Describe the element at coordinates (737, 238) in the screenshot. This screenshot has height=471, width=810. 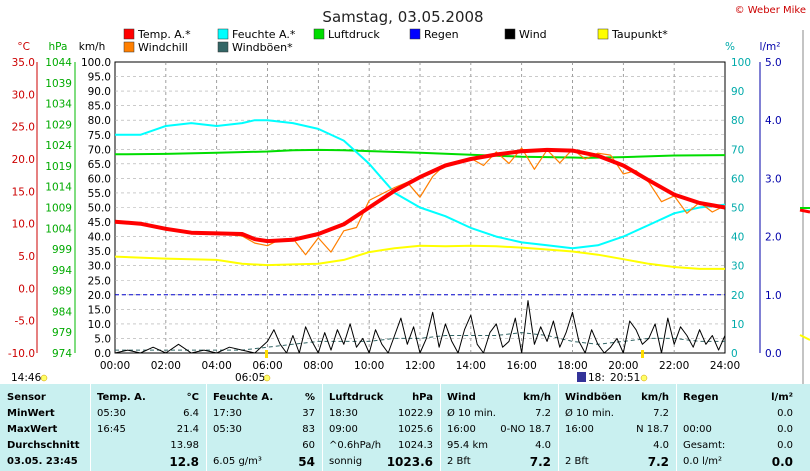
I see `humidity-tick-label: 40` at that location.